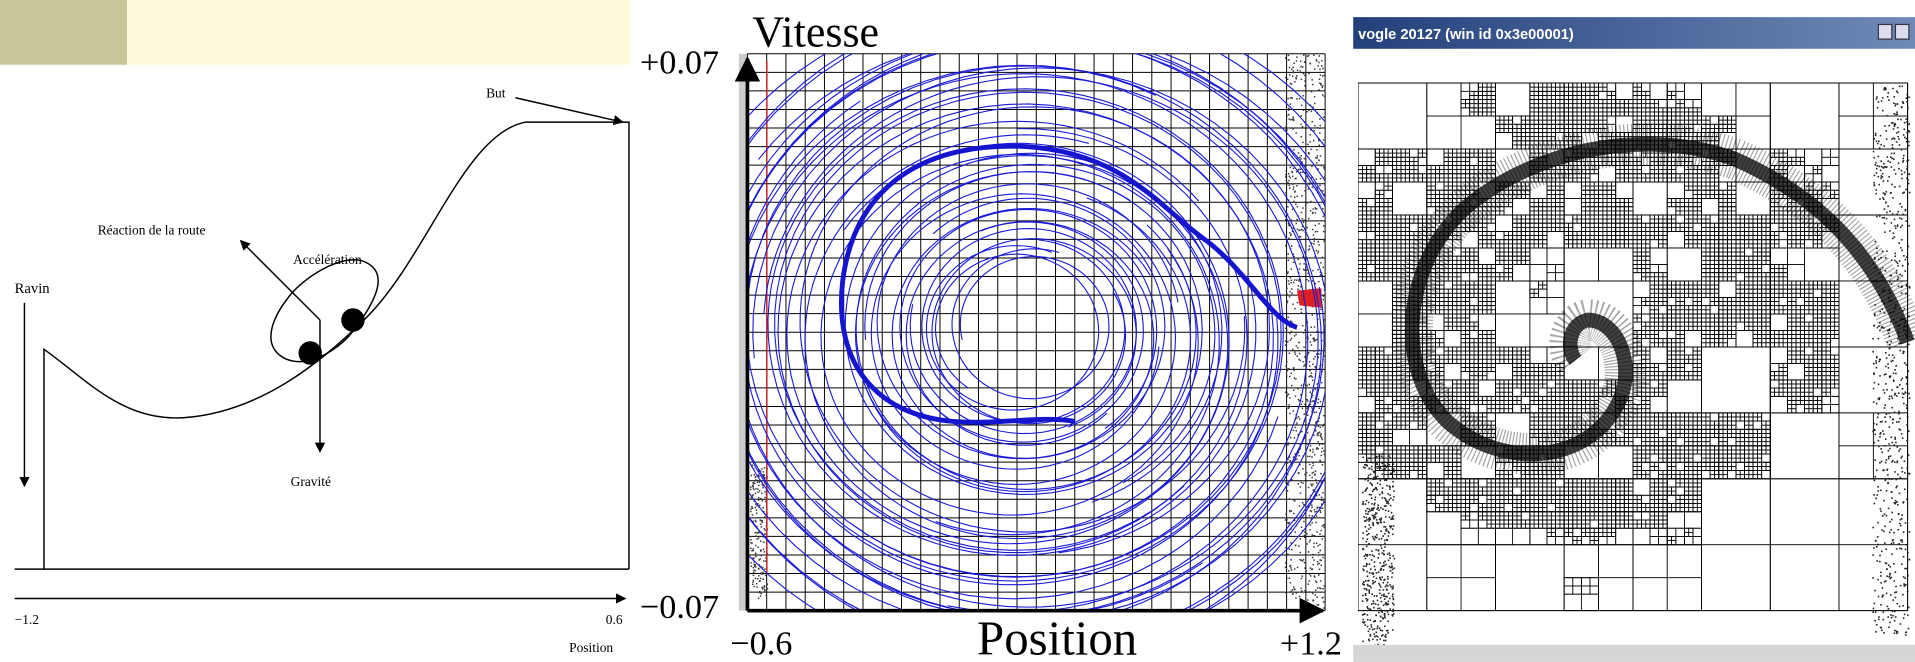 The image size is (1915, 662). I want to click on trajectory, so click(1020, 339).